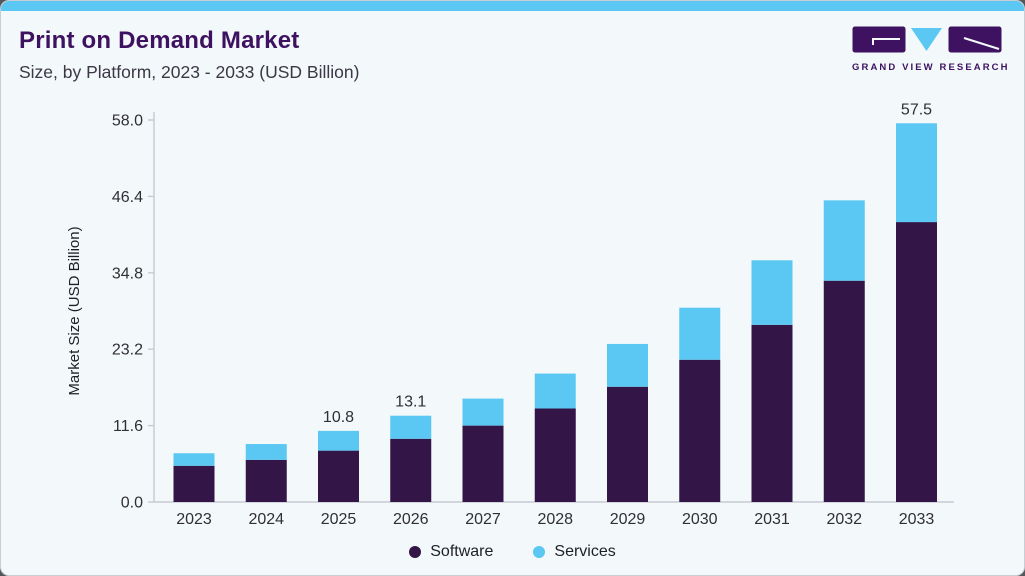 The height and width of the screenshot is (576, 1025). I want to click on bar-services-2025, so click(338, 440).